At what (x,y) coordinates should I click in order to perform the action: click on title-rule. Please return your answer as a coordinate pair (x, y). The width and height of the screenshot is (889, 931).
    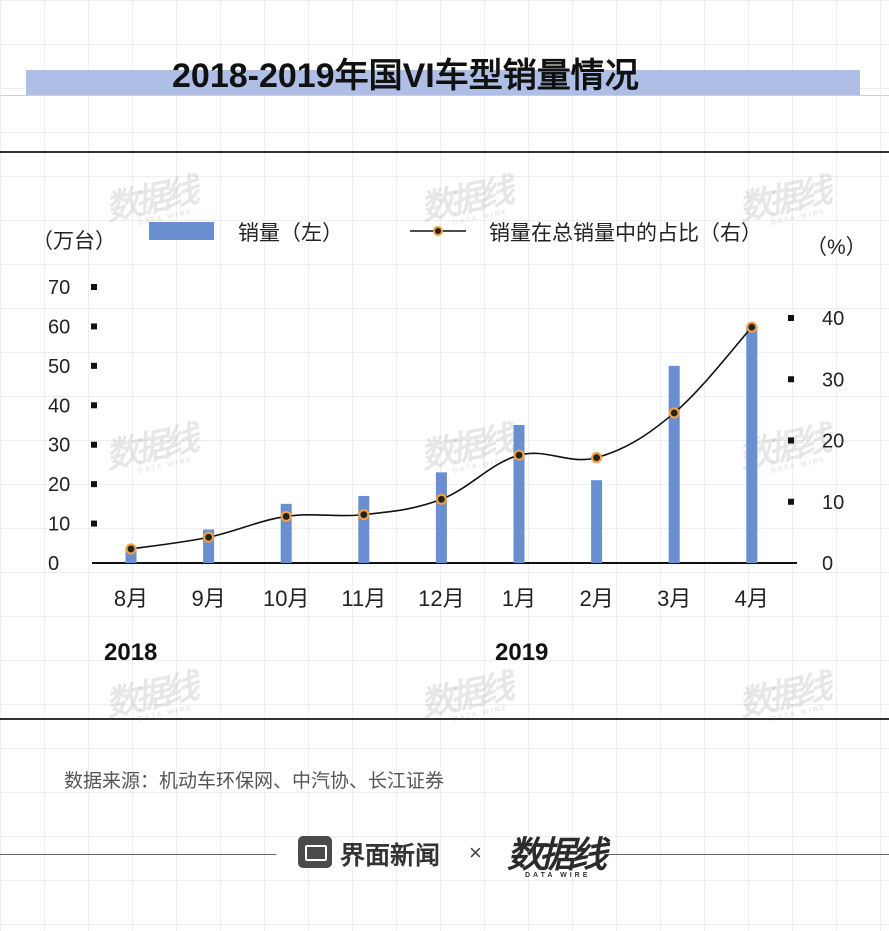
    Looking at the image, I should click on (444, 95).